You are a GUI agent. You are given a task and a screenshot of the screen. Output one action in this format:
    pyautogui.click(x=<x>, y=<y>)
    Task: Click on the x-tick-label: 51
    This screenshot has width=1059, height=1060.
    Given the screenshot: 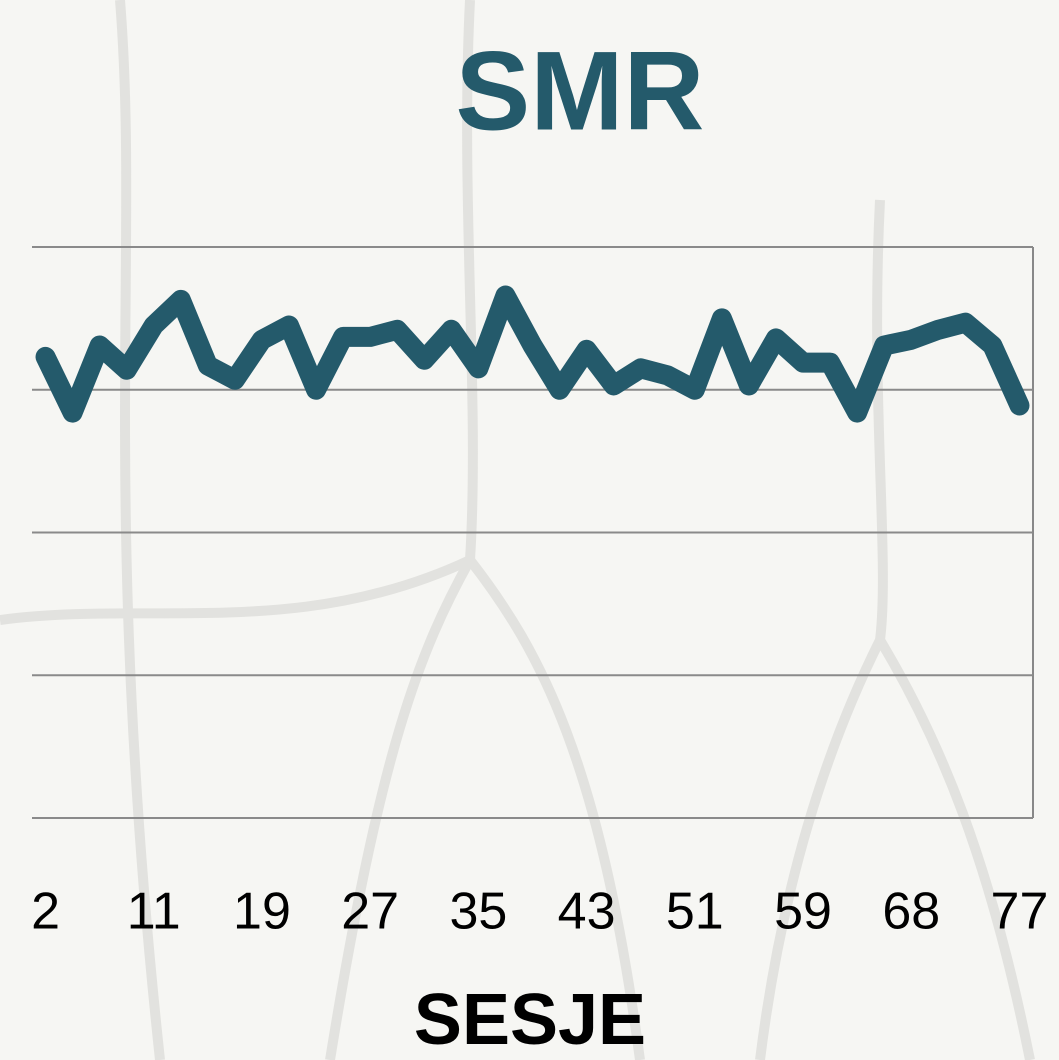 What is the action you would take?
    pyautogui.click(x=695, y=912)
    